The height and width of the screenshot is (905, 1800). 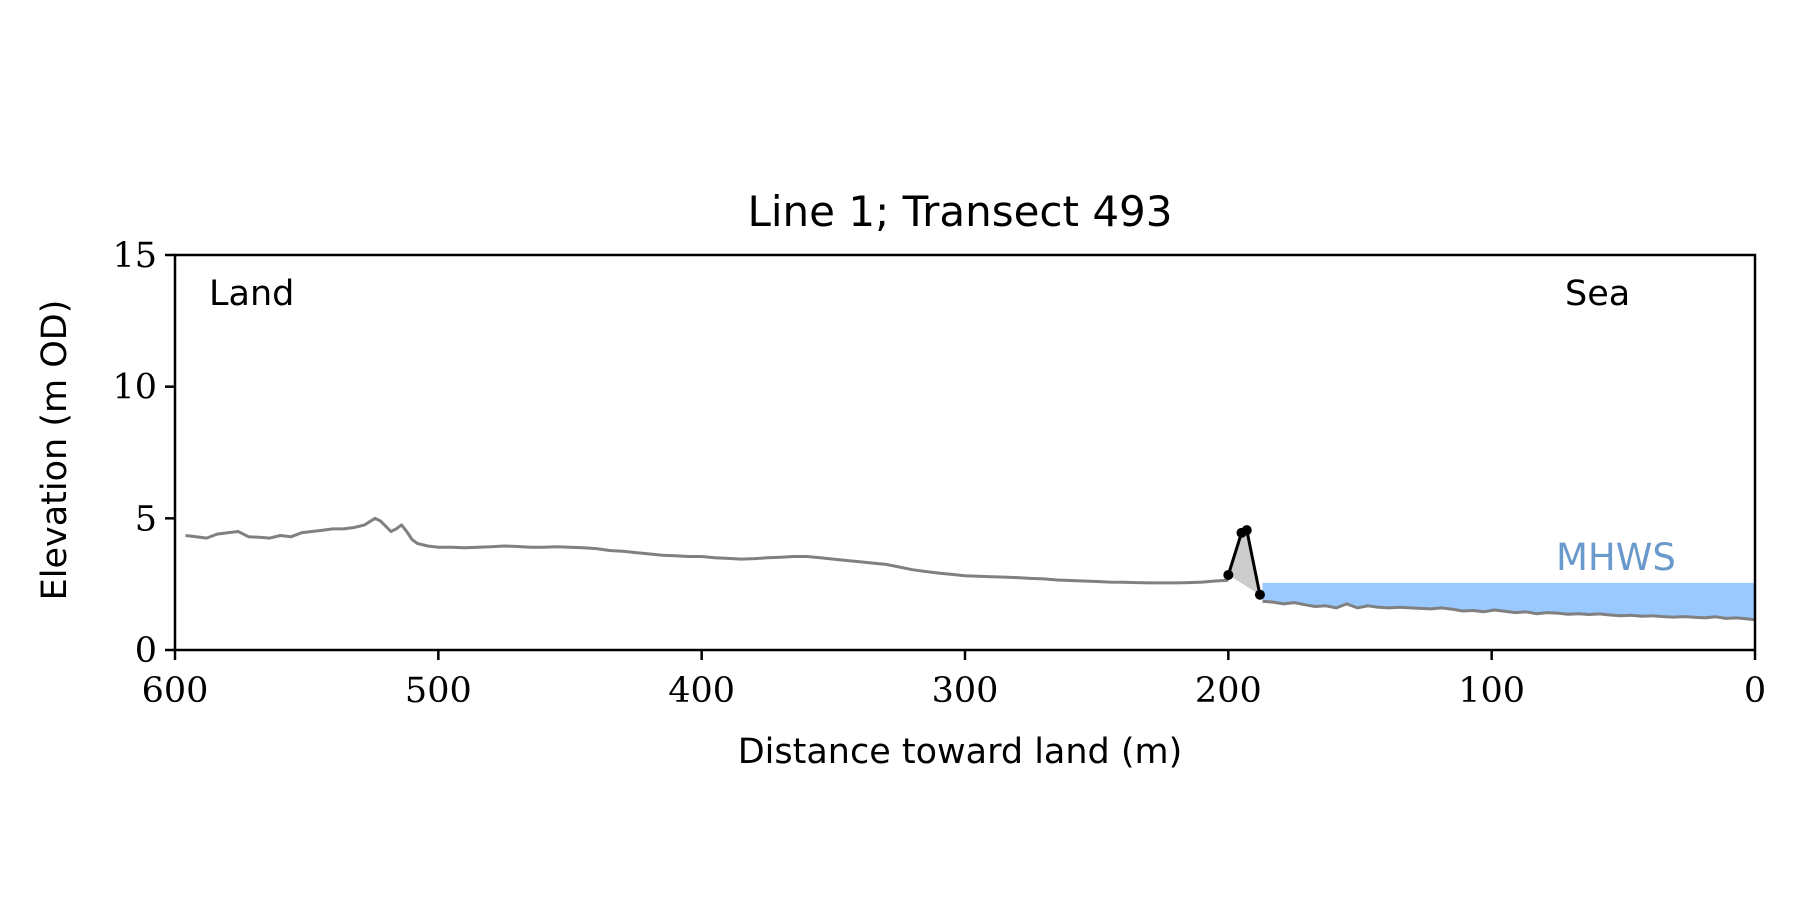 What do you see at coordinates (959, 211) in the screenshot?
I see `chart-title: Line 1; Transect 493` at bounding box center [959, 211].